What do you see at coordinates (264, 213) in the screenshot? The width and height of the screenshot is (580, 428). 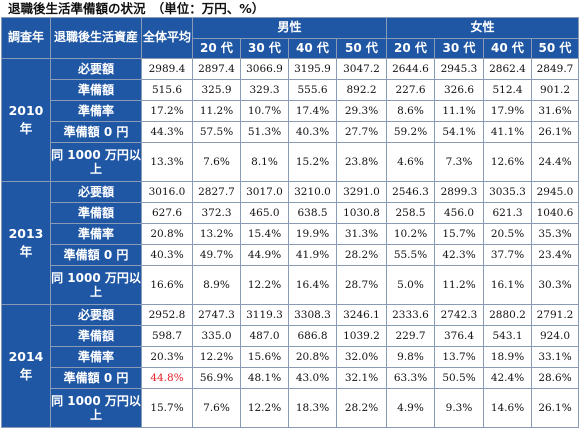 I see `value-cell: 465.0` at bounding box center [264, 213].